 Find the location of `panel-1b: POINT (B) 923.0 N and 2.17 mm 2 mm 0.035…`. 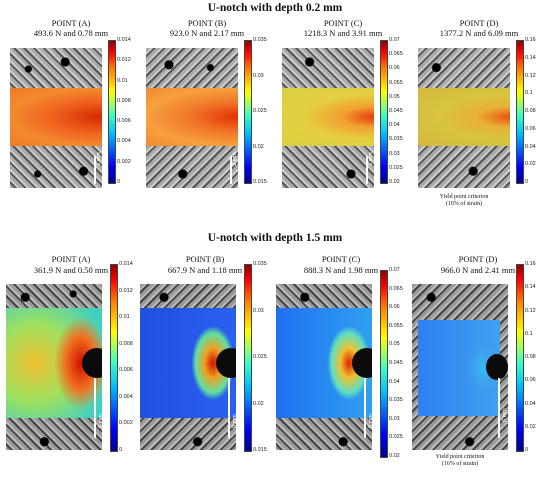

panel-1b: POINT (B) 923.0 N and 2.17 mm 2 mm 0.035… is located at coordinates (207, 103).